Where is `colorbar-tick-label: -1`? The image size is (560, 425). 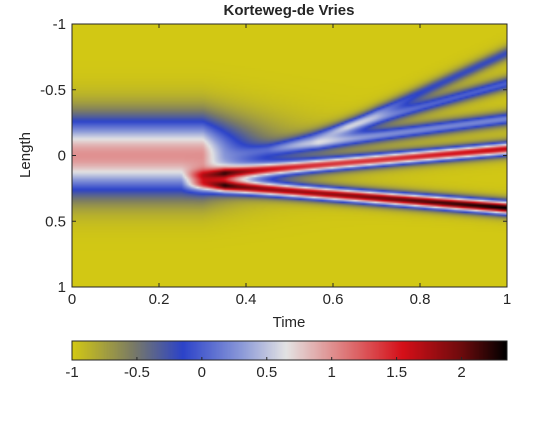 colorbar-tick-label: -1 is located at coordinates (71, 372).